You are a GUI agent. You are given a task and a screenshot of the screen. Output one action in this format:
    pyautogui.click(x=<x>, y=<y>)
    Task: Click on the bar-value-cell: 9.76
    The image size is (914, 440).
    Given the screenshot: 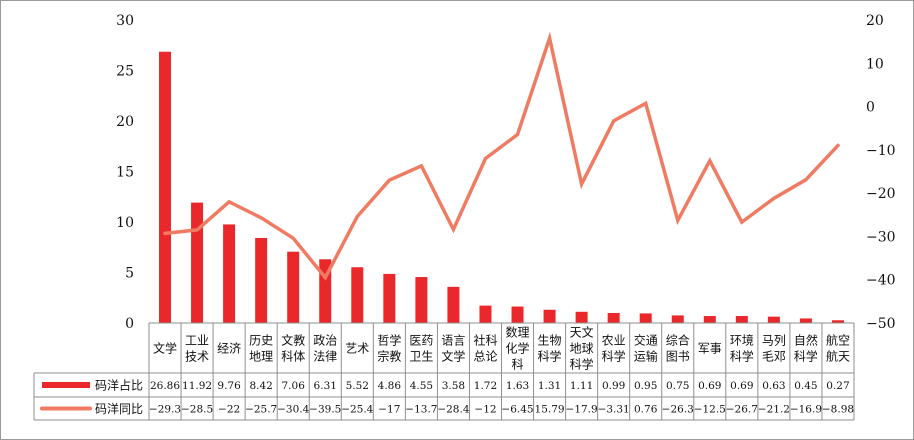 What is the action you would take?
    pyautogui.click(x=229, y=386)
    